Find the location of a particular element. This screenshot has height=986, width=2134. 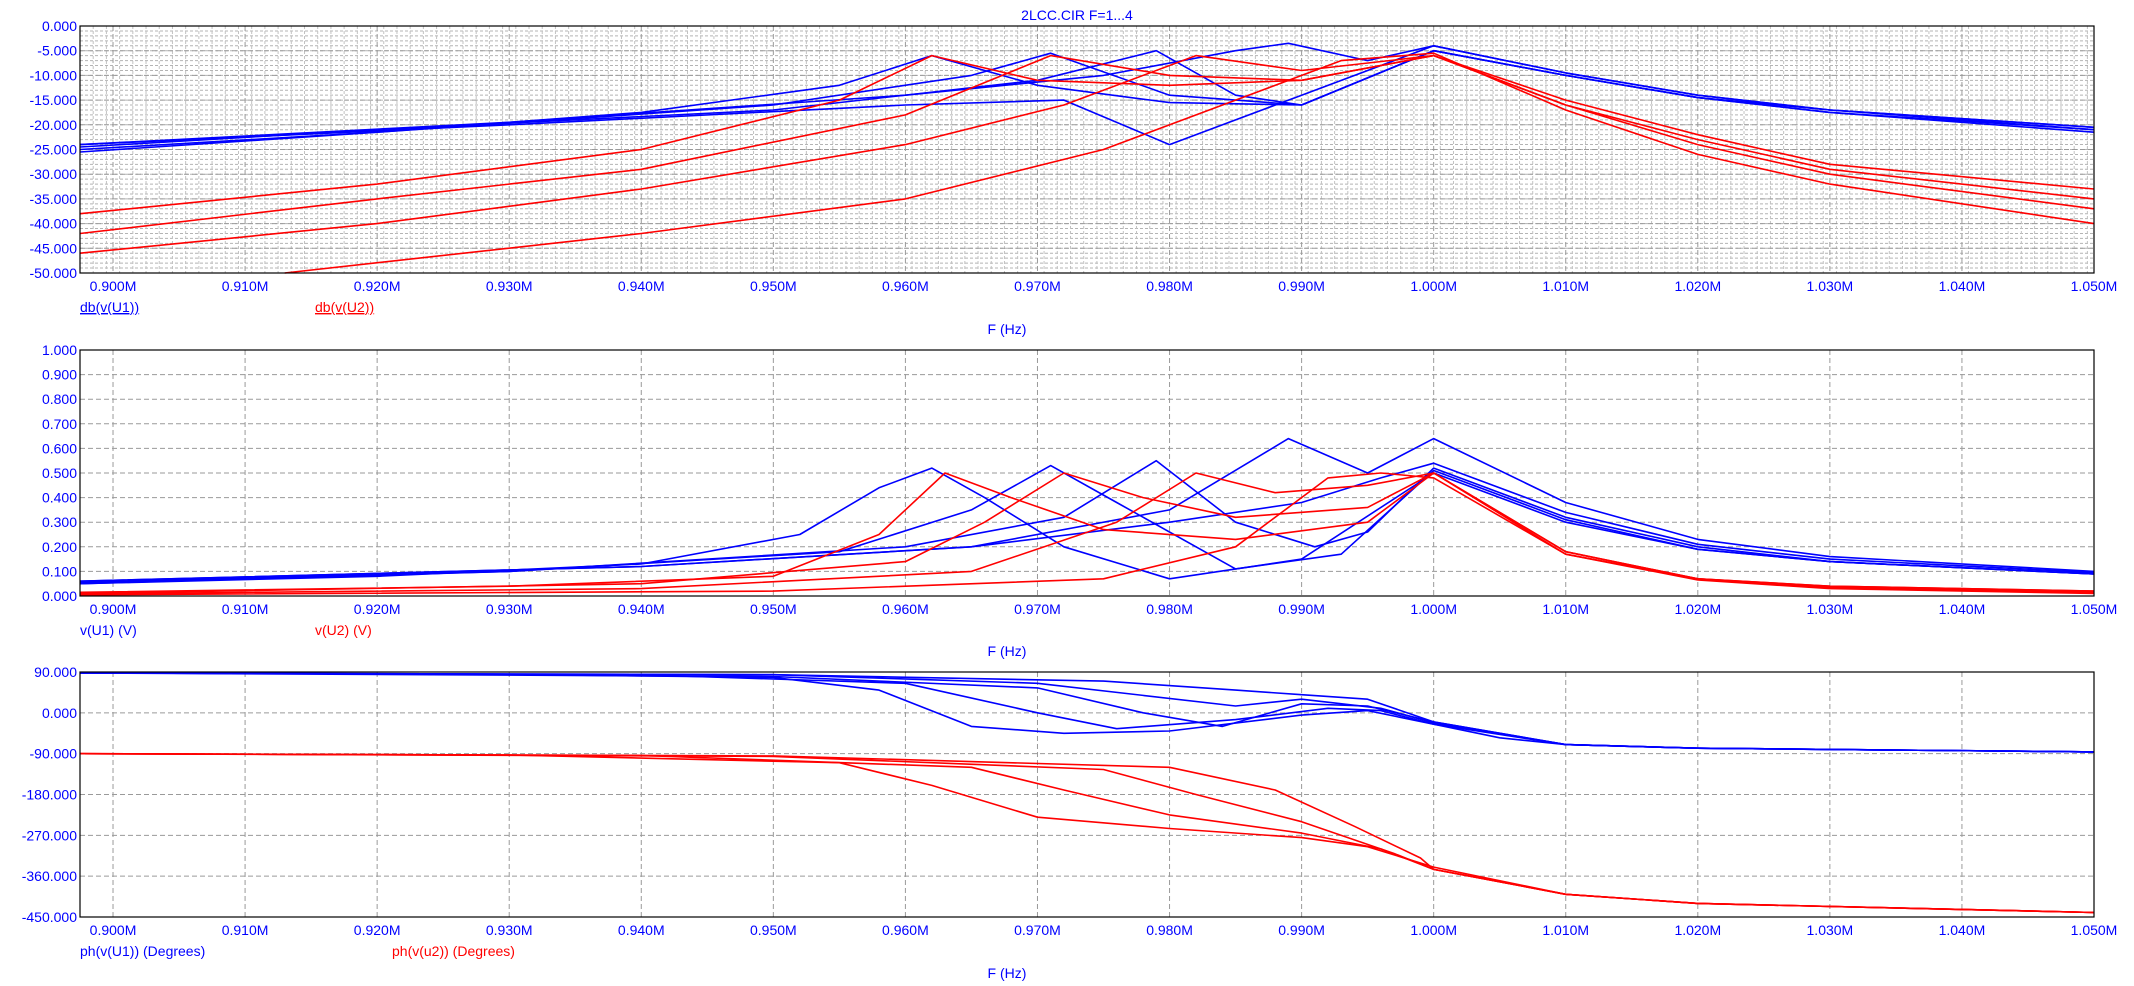

legend-label-u1: v(U1) (V) is located at coordinates (108, 630).